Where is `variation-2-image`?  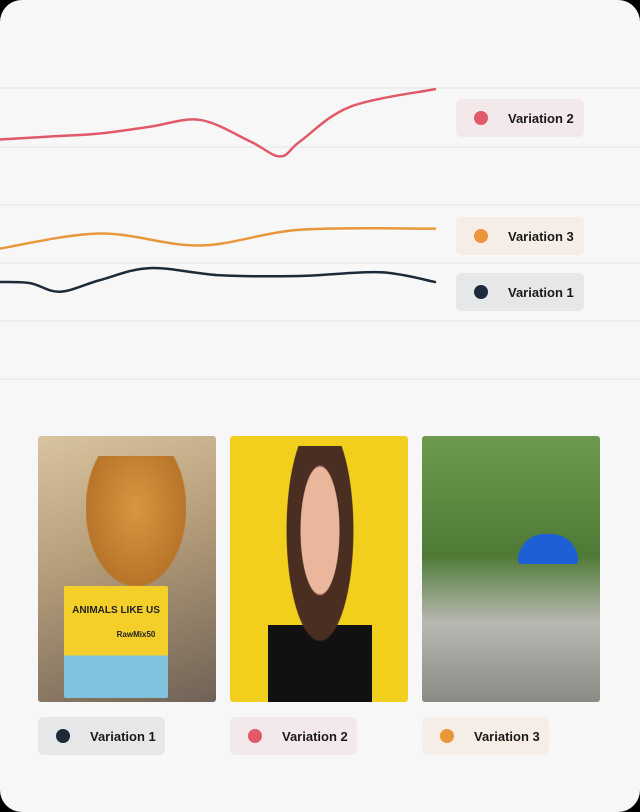 variation-2-image is located at coordinates (319, 569).